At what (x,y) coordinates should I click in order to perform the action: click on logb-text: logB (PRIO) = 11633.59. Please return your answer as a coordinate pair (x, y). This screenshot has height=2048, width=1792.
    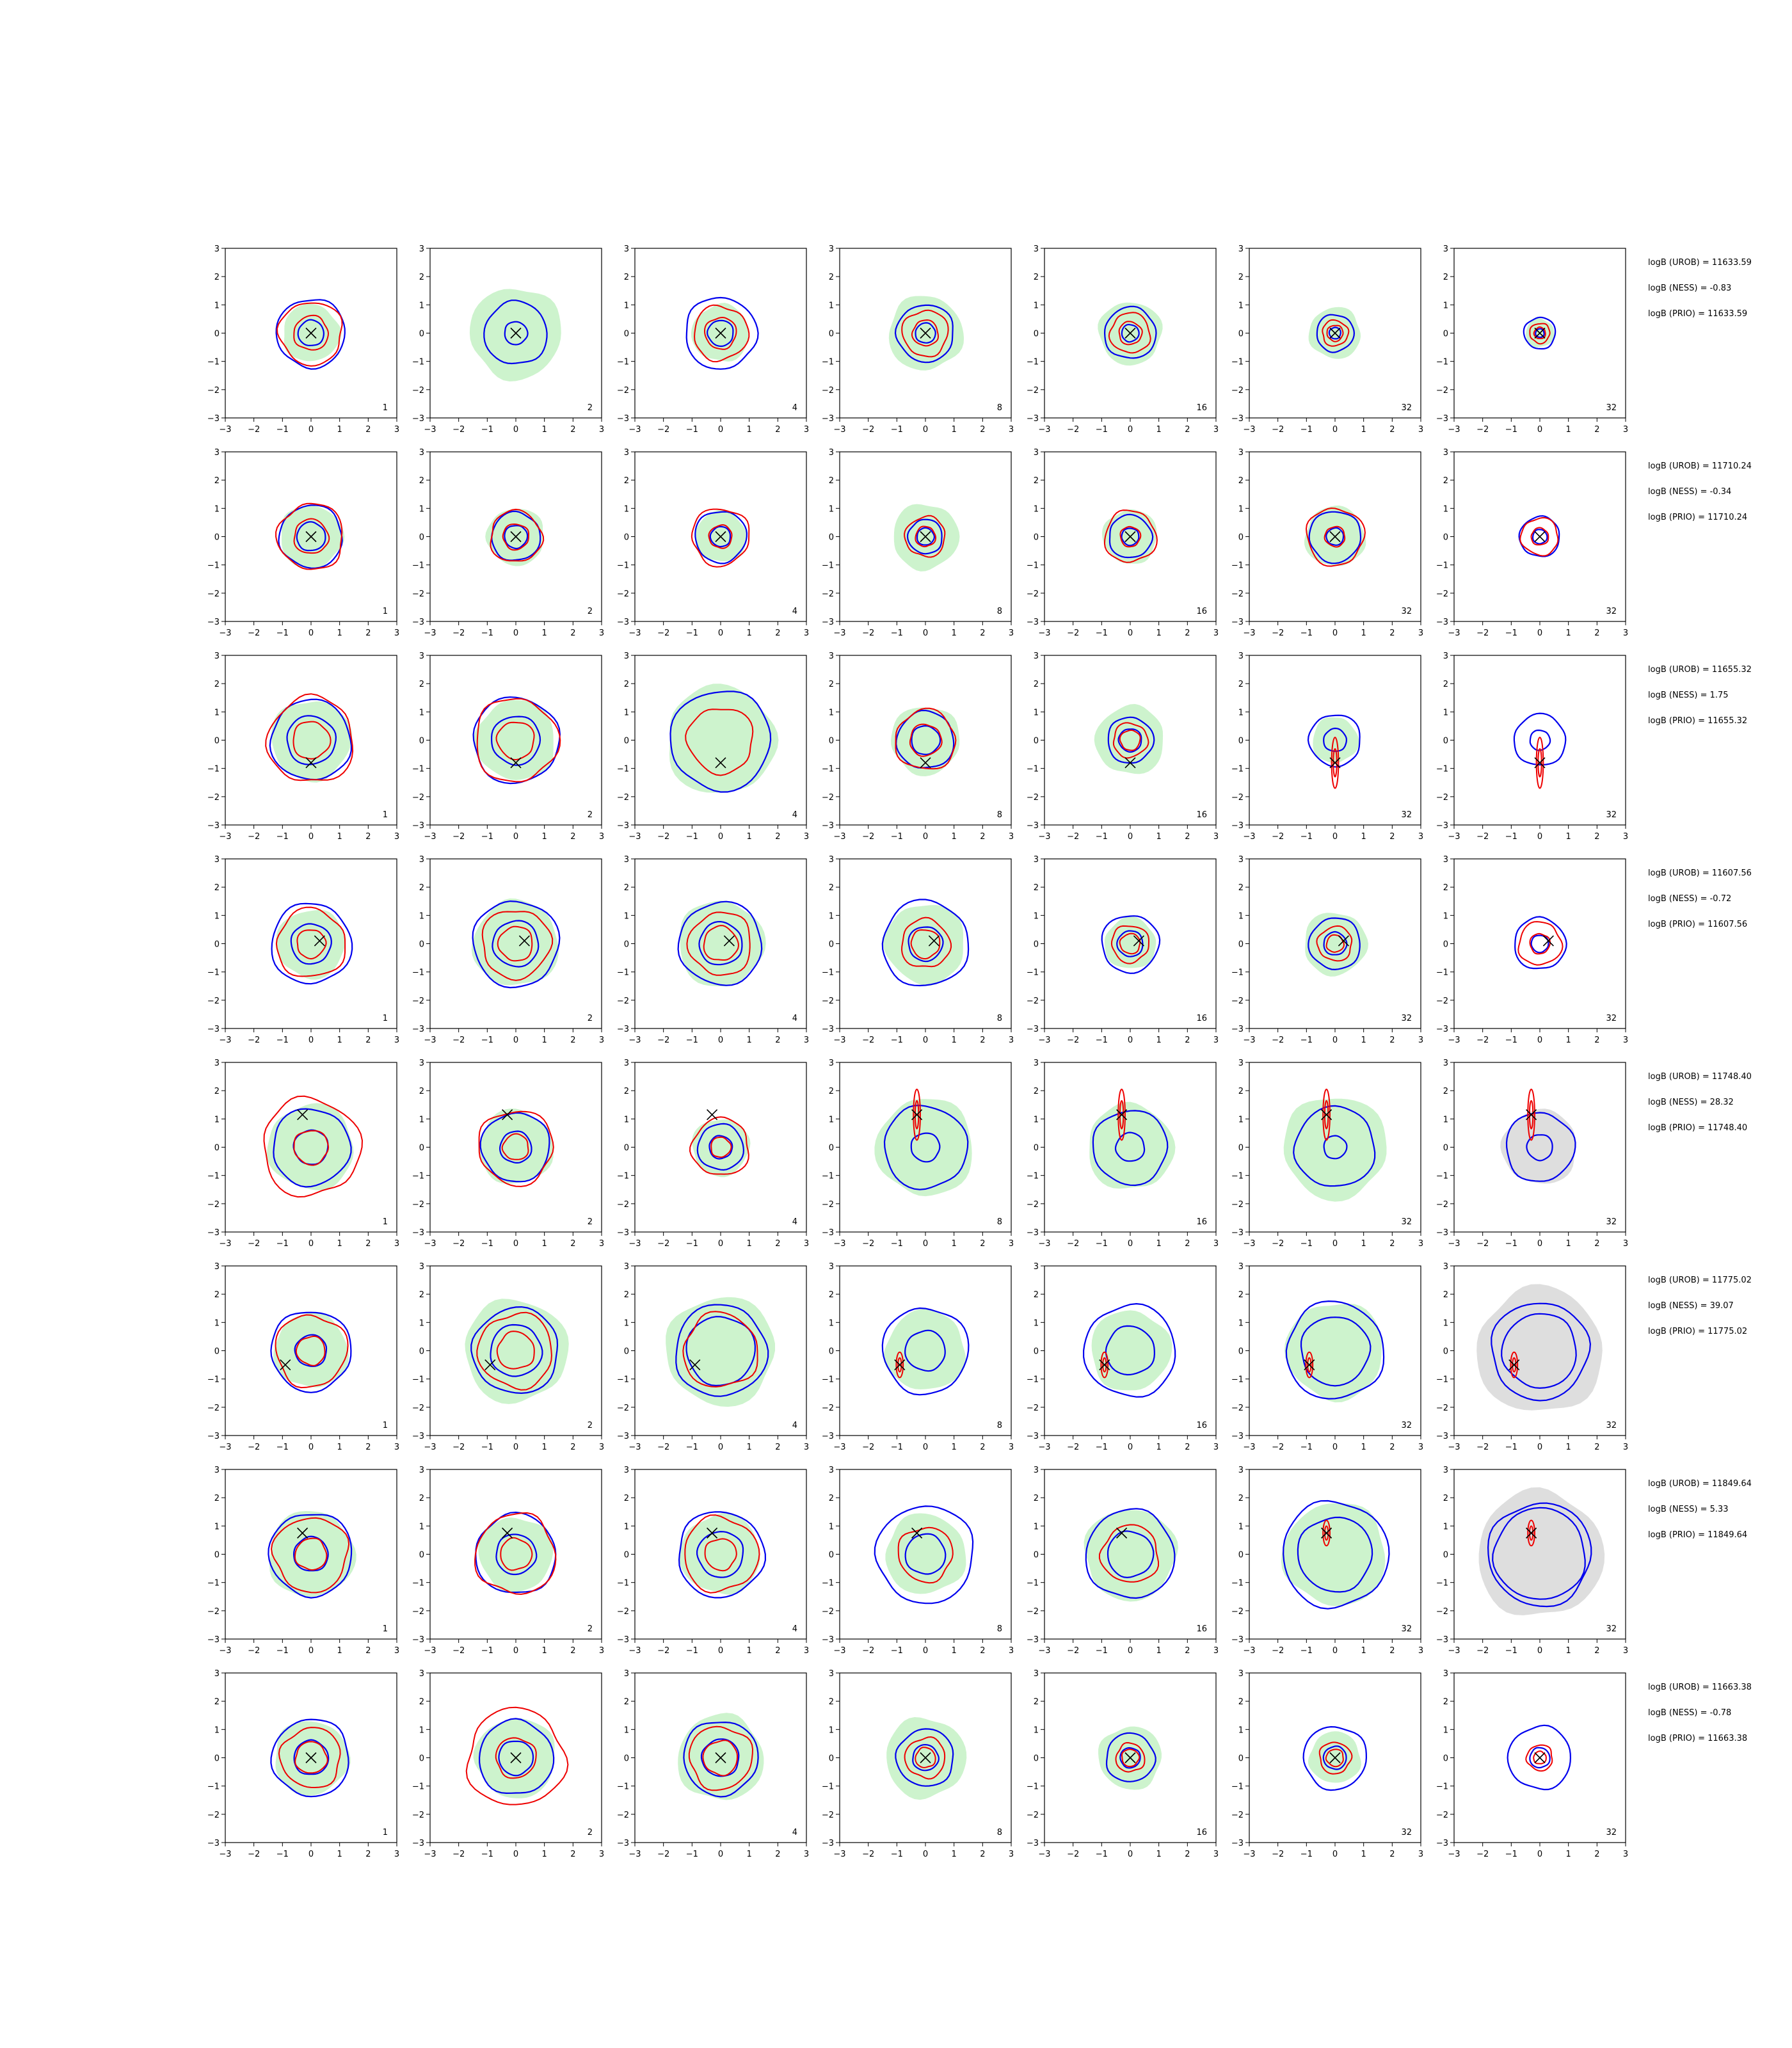
    Looking at the image, I should click on (1697, 314).